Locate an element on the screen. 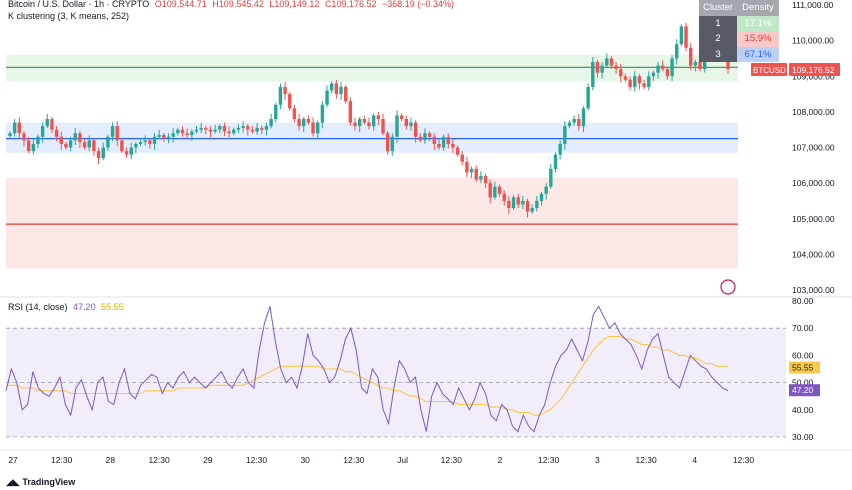 The height and width of the screenshot is (490, 852). indicator-legend: K clustering (3, K means, 252) is located at coordinates (69, 16).